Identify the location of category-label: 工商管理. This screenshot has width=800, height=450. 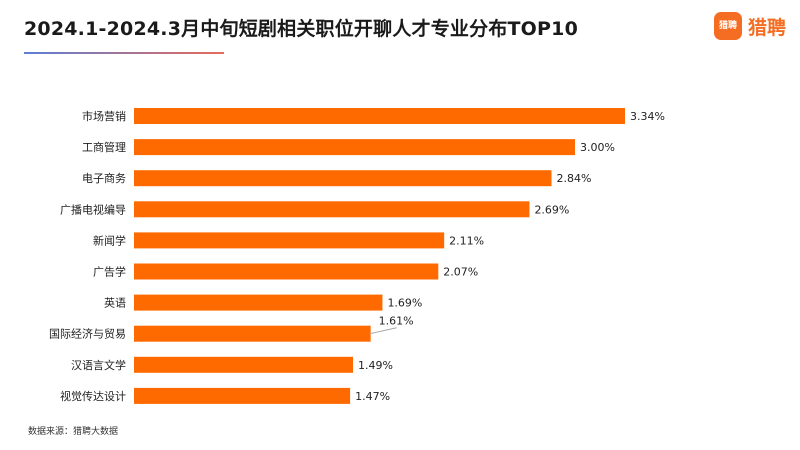
(104, 147).